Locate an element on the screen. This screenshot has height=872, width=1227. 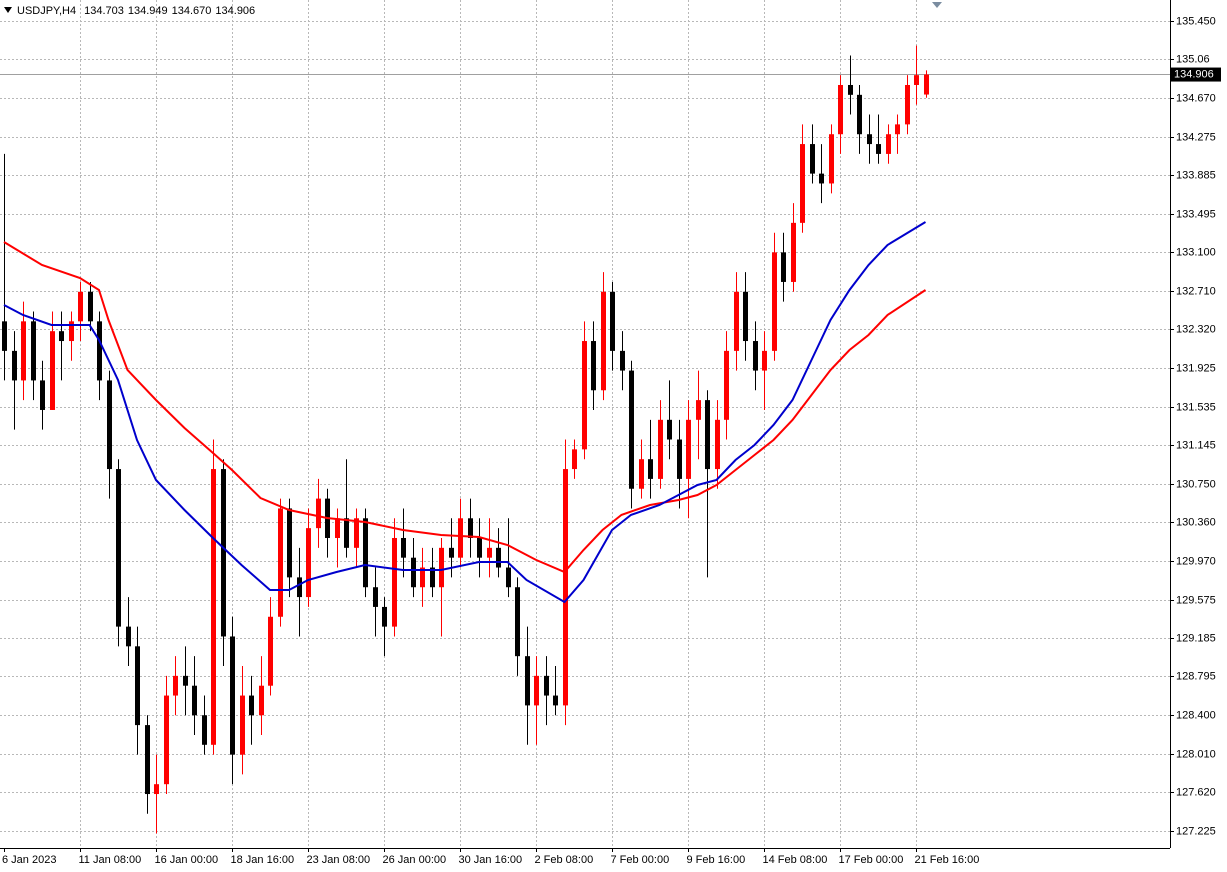
y-tick-label: 134.275 is located at coordinates (1196, 137).